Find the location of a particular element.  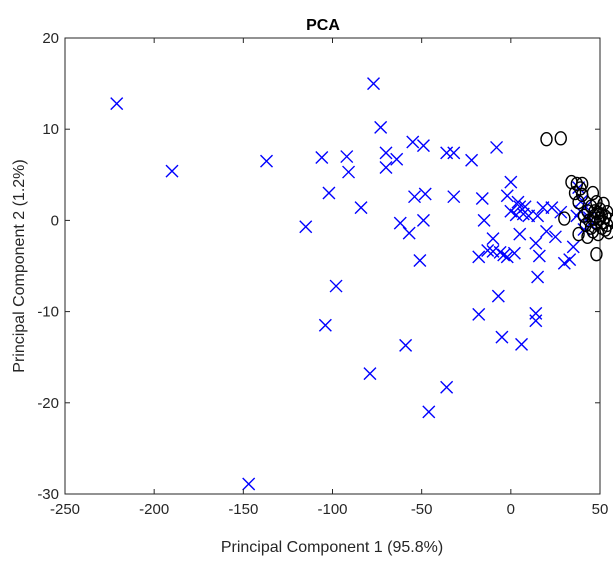

x-tick-label: -150 is located at coordinates (243, 509).